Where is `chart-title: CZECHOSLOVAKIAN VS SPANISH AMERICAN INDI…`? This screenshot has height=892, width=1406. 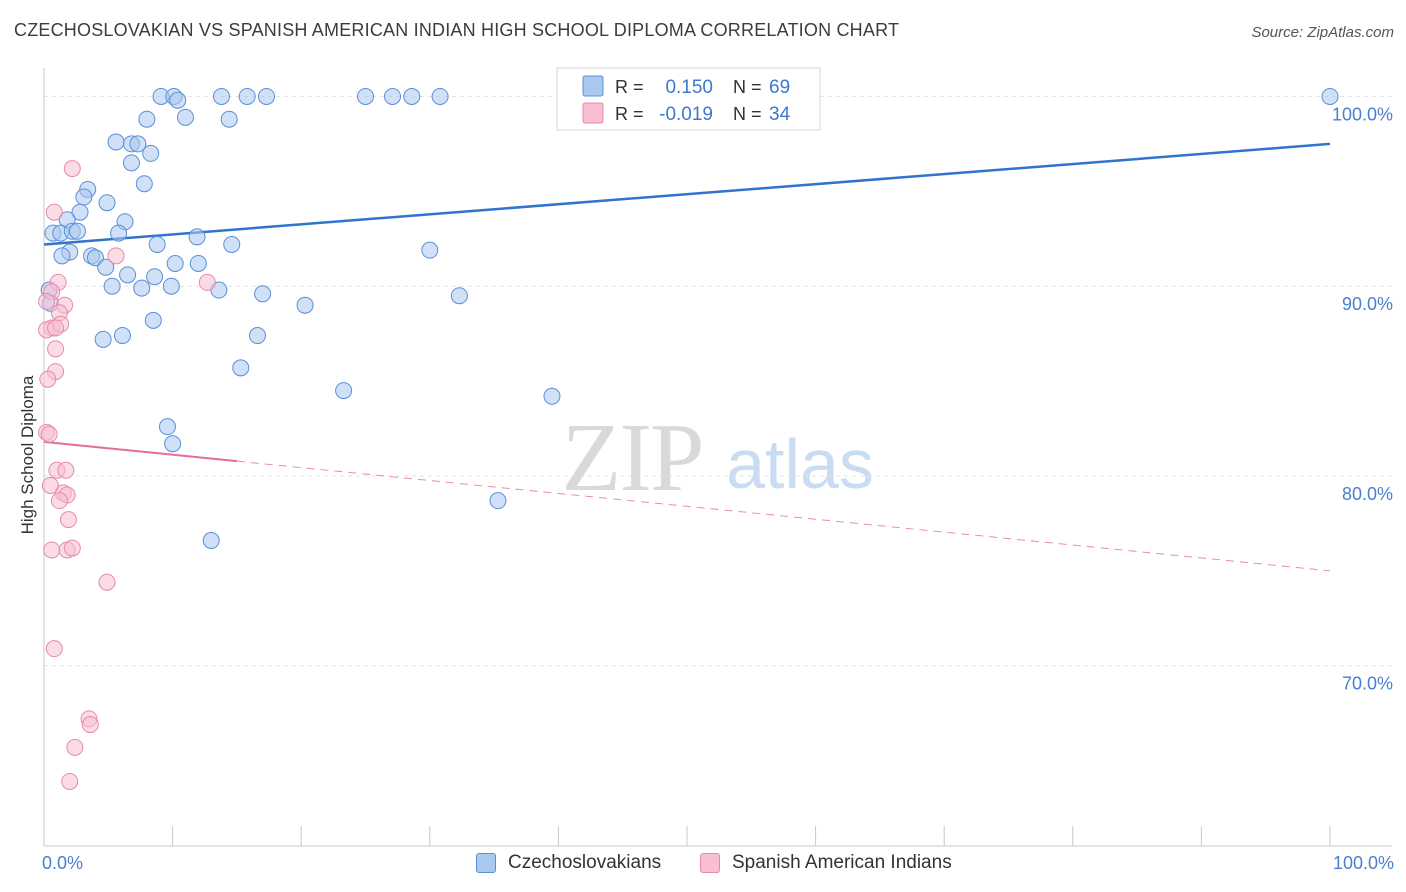
chart-title: CZECHOSLOVAKIAN VS SPANISH AMERICAN INDI… is located at coordinates (457, 30).